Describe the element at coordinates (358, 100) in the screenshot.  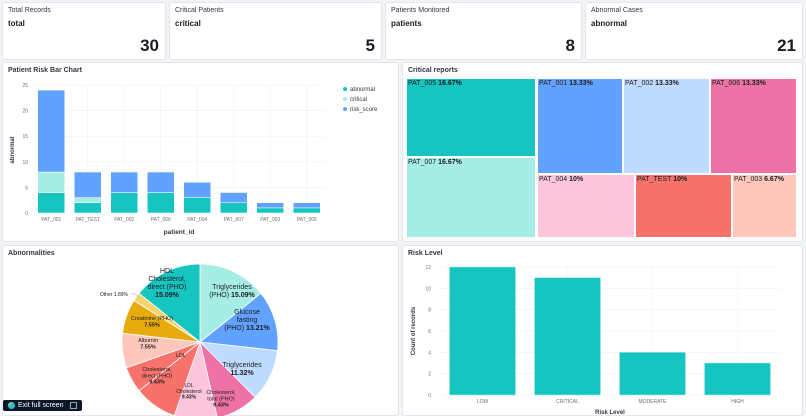
I see `legend-item: critical` at that location.